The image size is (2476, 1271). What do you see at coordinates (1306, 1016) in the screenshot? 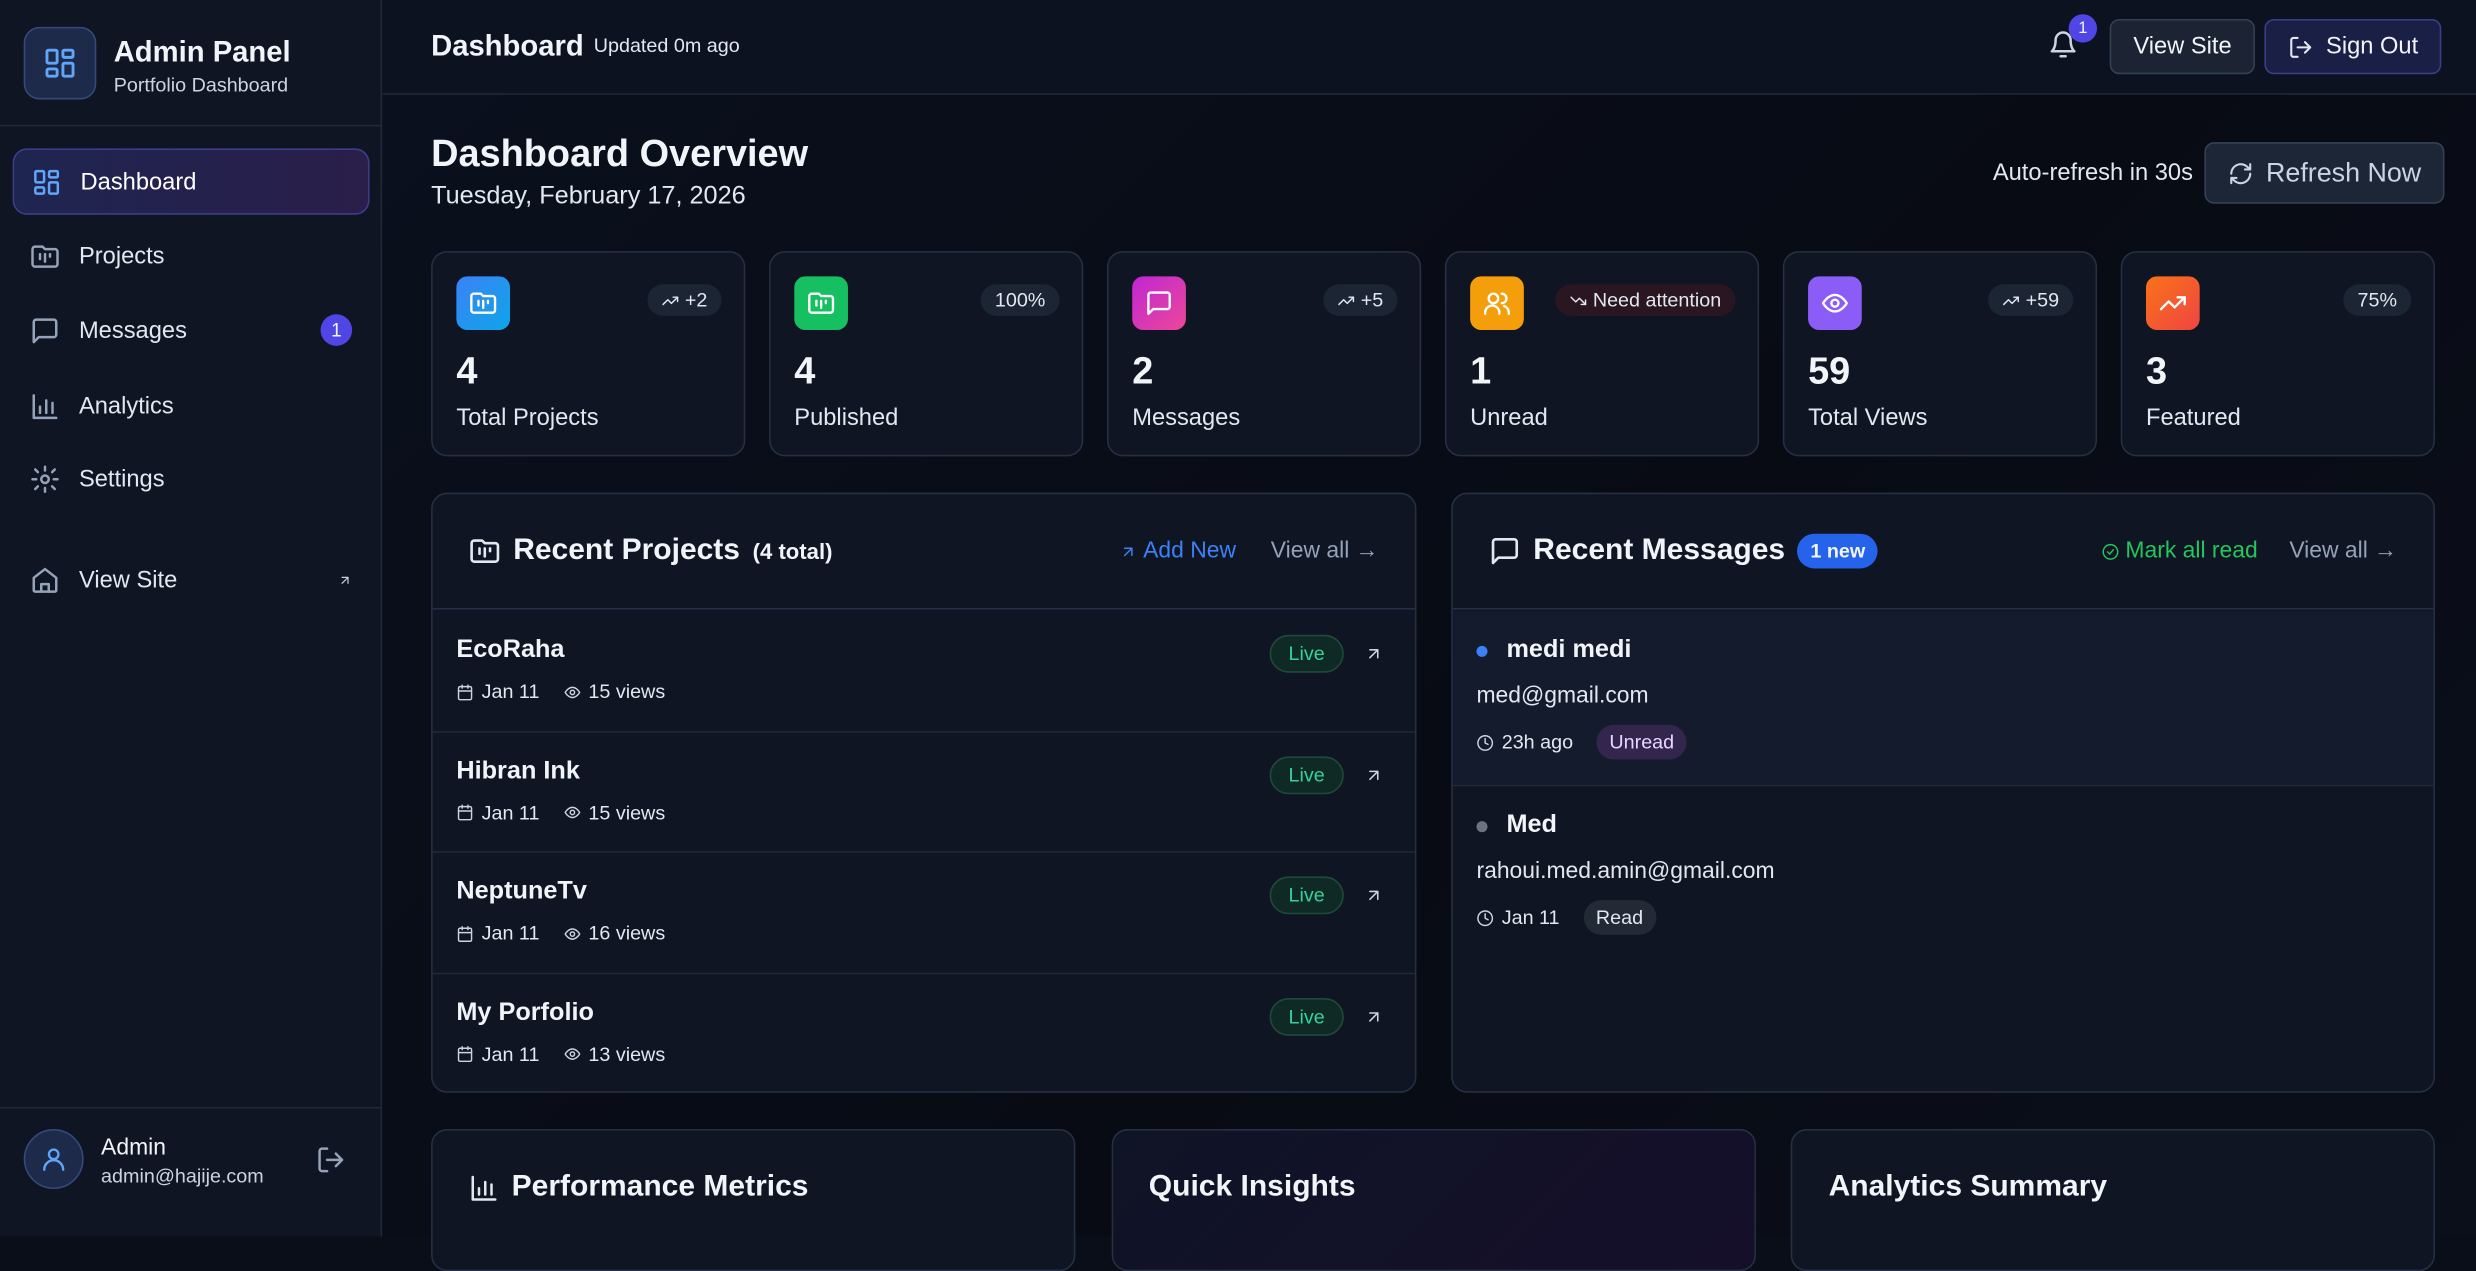
I see `project-status: Live` at bounding box center [1306, 1016].